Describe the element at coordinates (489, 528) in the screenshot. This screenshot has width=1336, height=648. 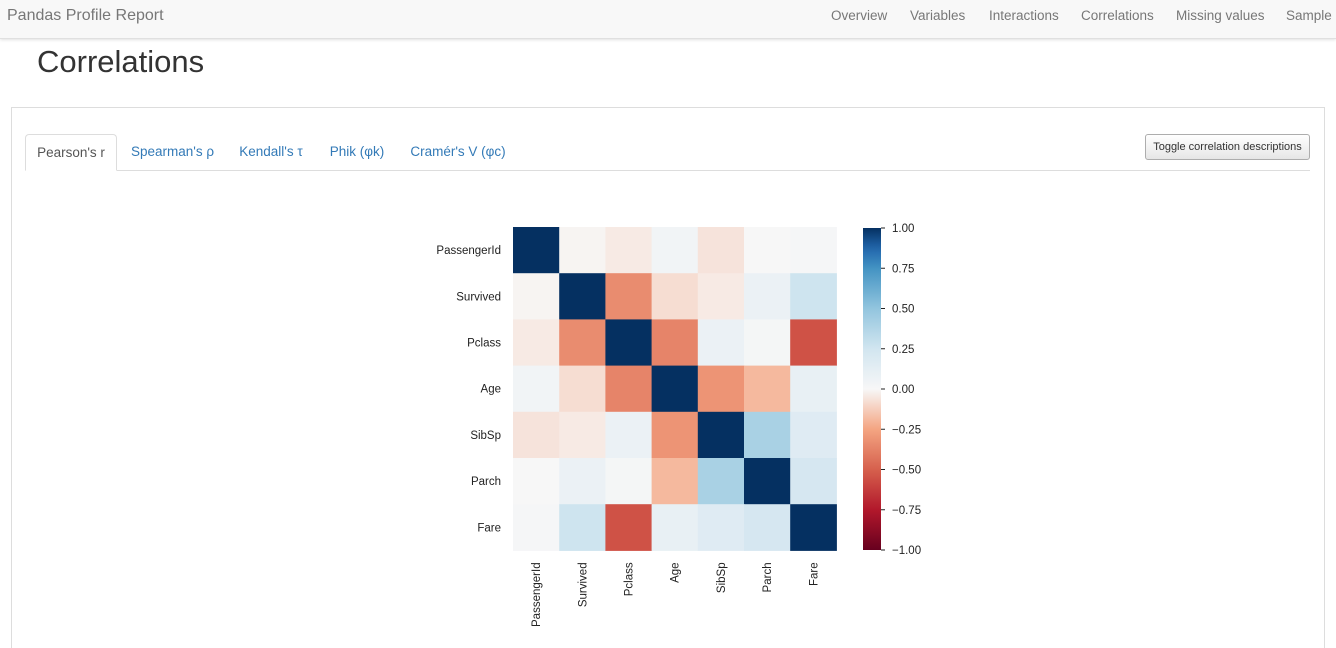
I see `y-tick-label: Fare` at that location.